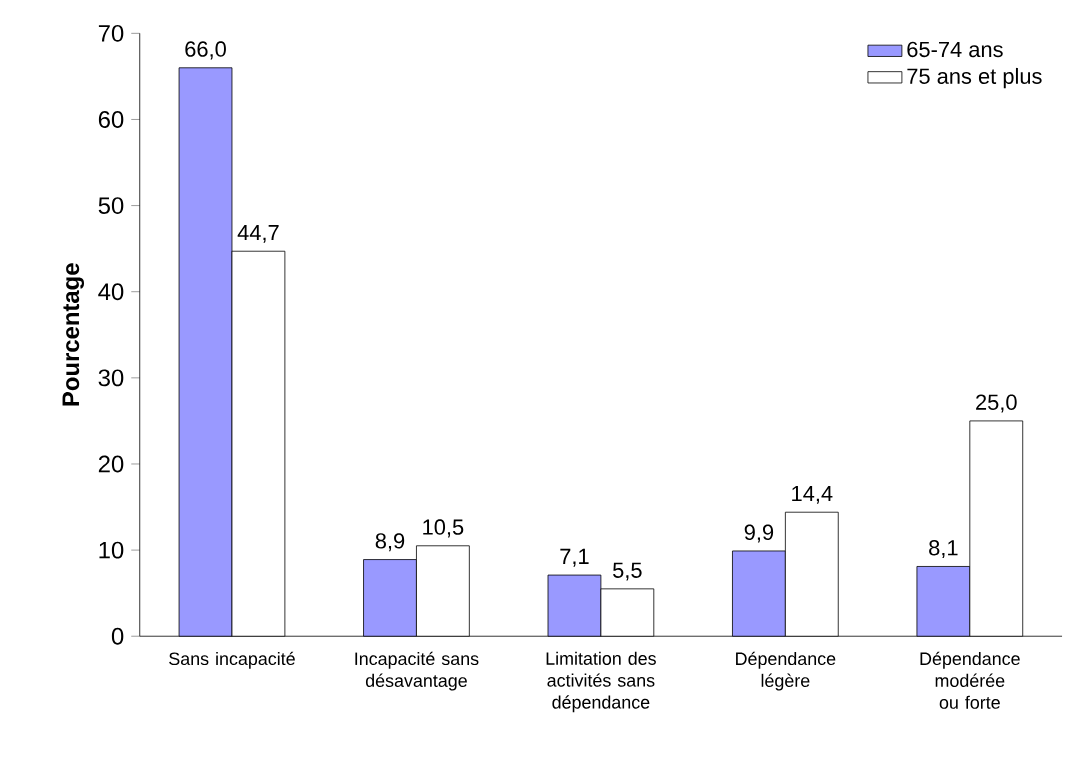 The width and height of the screenshot is (1078, 762). I want to click on x-tick-label: Sans incapacité, so click(232, 660).